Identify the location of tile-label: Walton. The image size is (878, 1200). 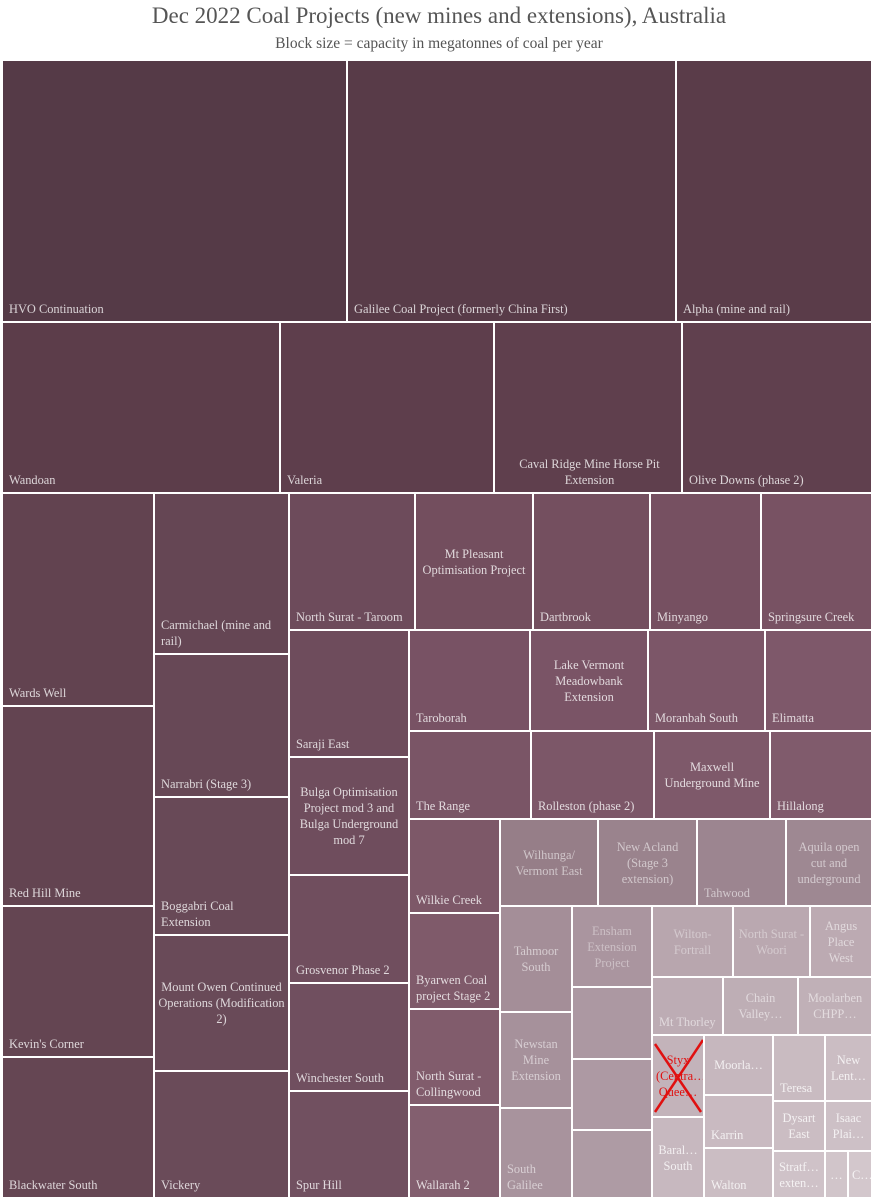
(729, 1185).